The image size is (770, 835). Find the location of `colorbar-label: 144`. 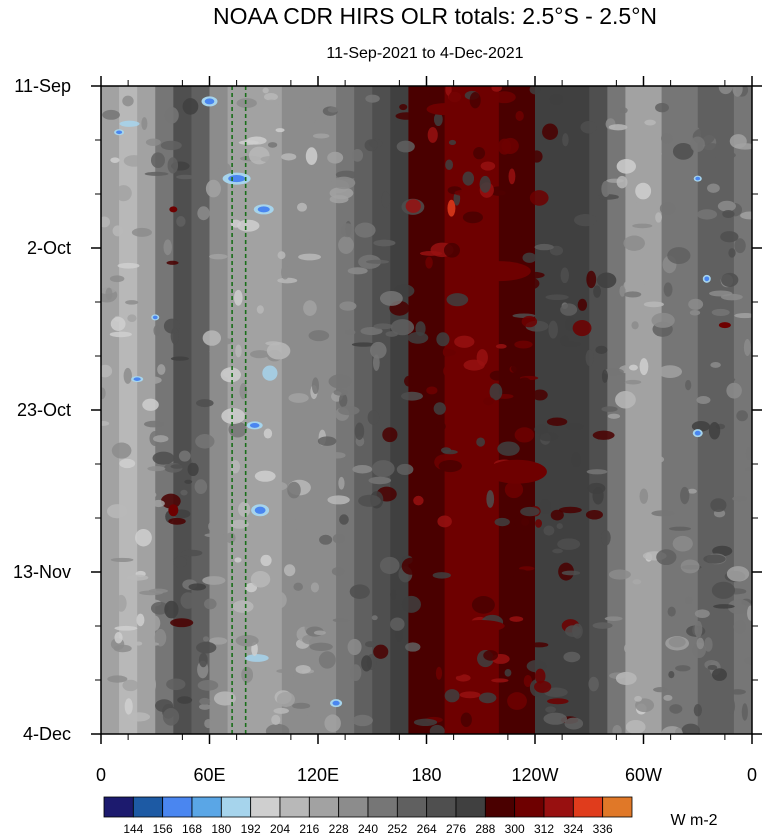

colorbar-label: 144 is located at coordinates (133, 828).